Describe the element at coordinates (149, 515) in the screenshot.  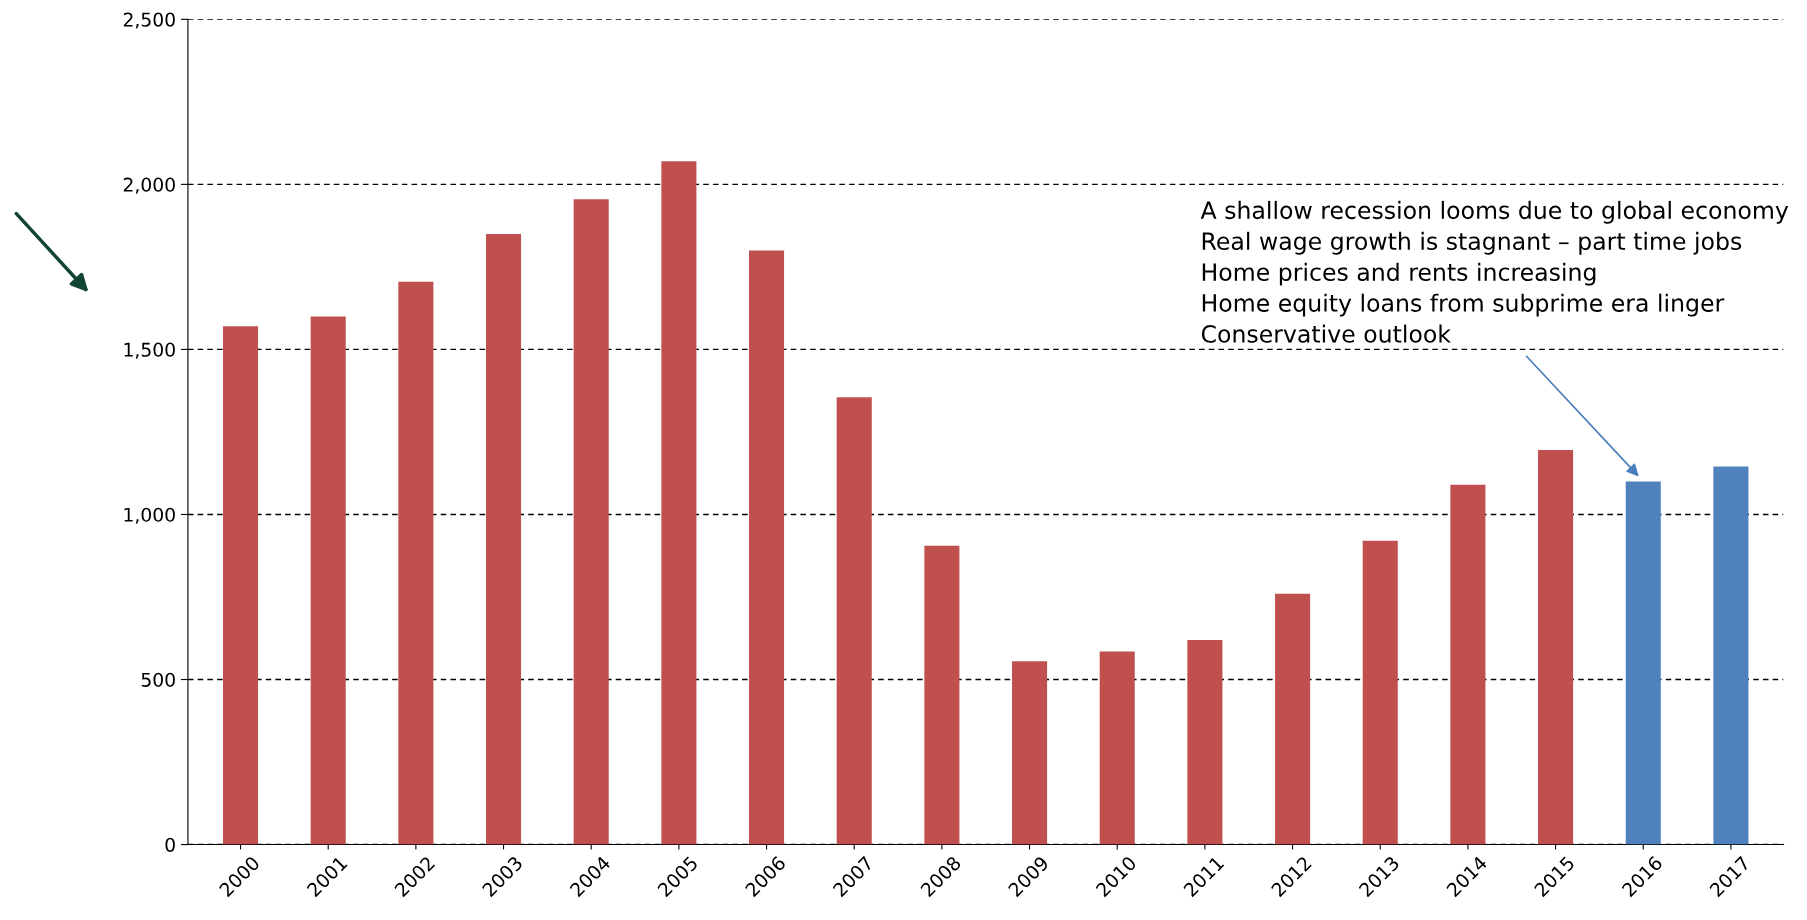
I see `y-tick-label: 1,000` at that location.